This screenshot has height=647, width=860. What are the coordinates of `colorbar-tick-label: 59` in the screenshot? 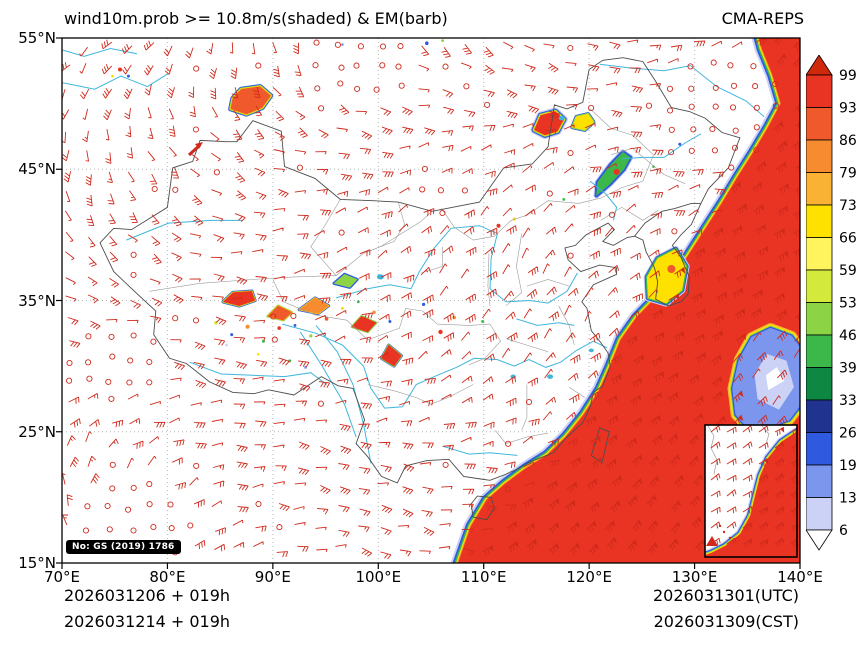 It's located at (848, 271).